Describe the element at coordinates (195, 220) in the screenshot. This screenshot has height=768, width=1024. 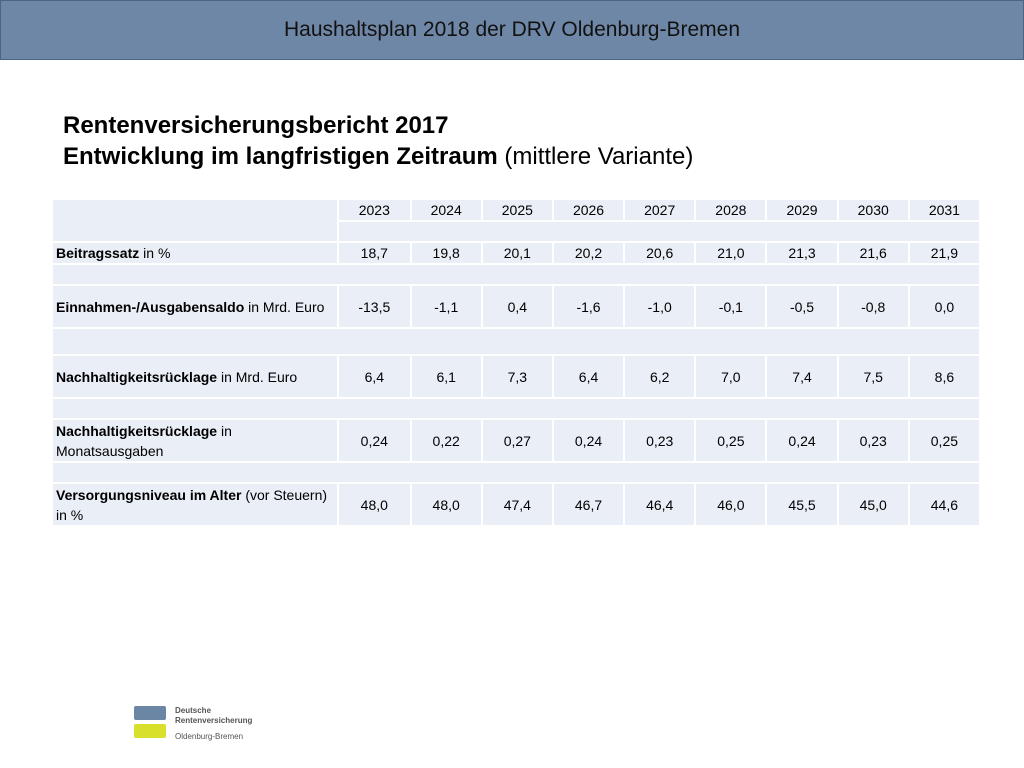
I see `corner-cell` at that location.